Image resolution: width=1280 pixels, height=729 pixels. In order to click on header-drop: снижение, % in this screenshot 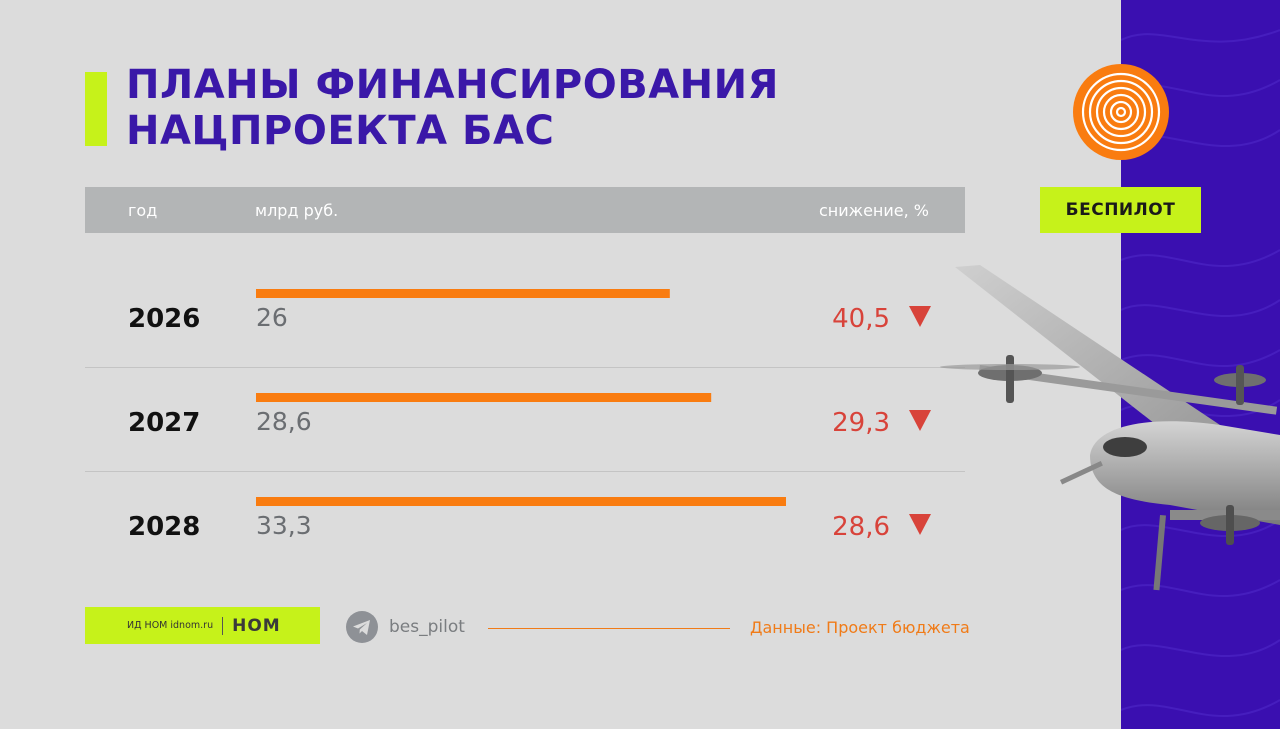, I will do `click(874, 210)`.